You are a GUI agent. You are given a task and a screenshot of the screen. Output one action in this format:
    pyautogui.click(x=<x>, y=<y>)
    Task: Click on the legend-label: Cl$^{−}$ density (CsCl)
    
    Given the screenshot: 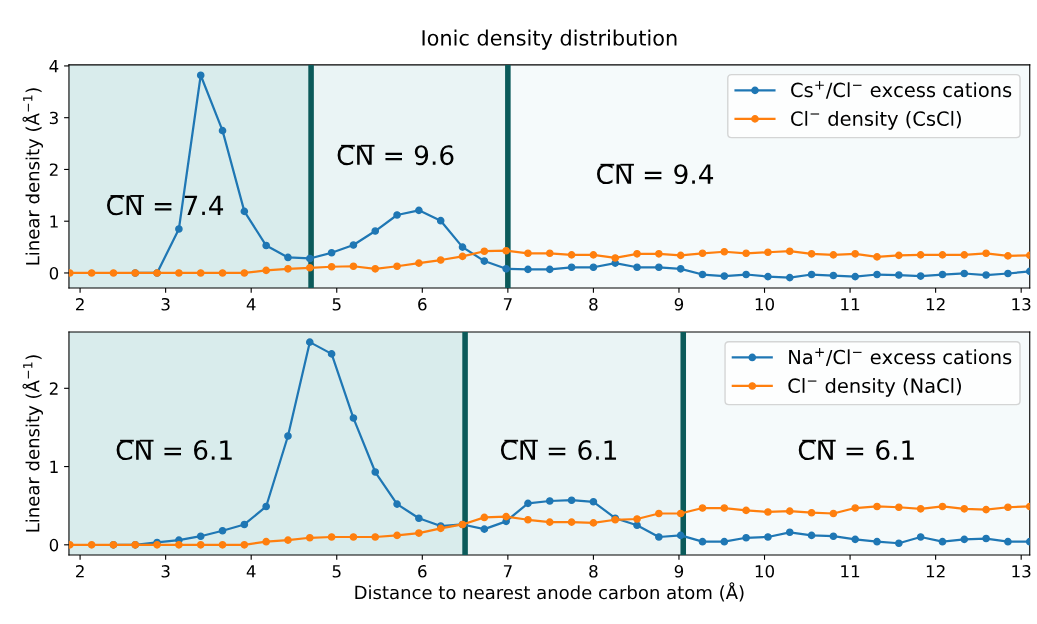 What is the action you would take?
    pyautogui.click(x=876, y=120)
    